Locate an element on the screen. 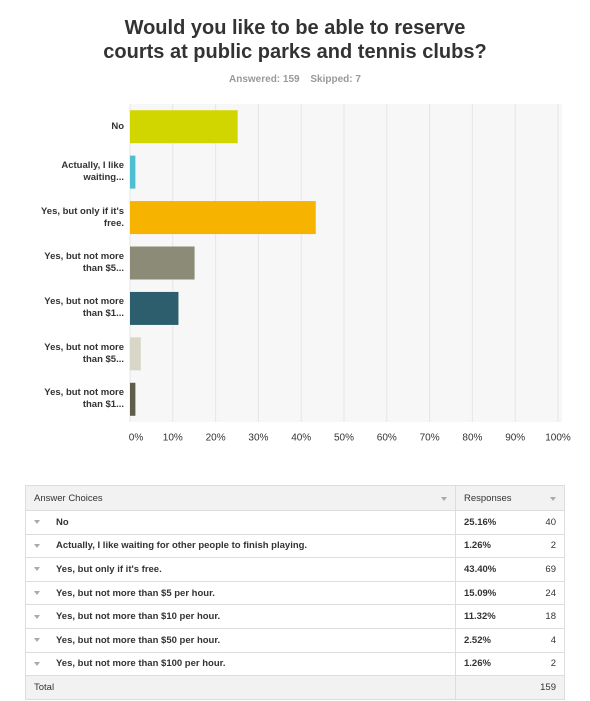 The height and width of the screenshot is (701, 590). table-row: No 25.16% 40 is located at coordinates (295, 522).